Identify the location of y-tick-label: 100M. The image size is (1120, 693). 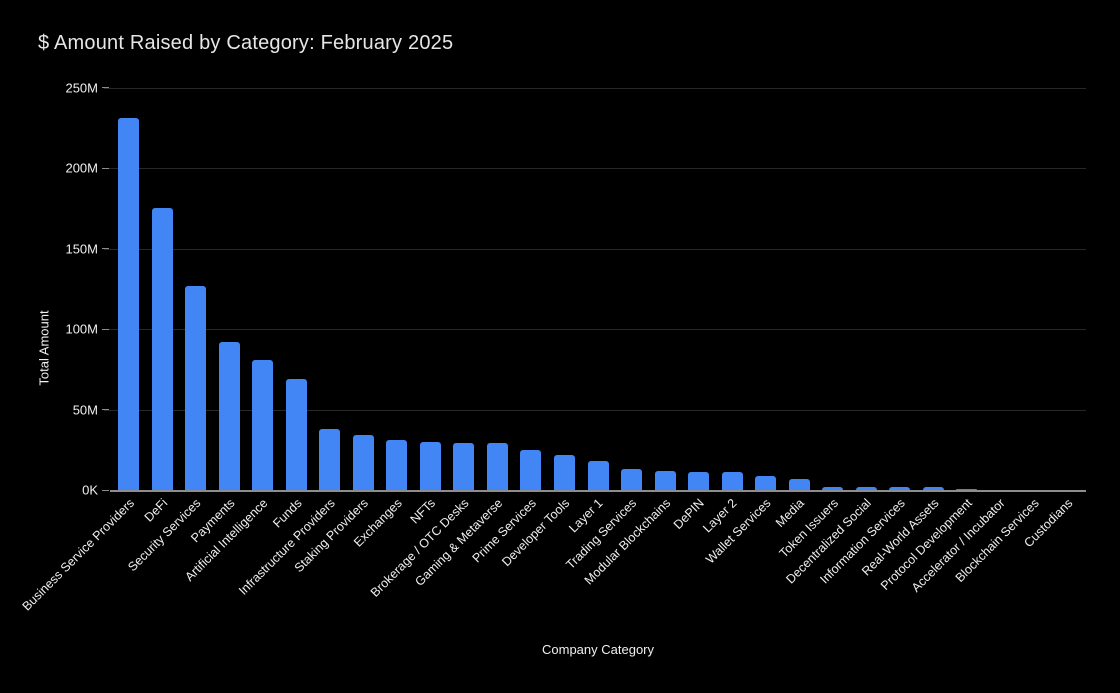
(81, 329).